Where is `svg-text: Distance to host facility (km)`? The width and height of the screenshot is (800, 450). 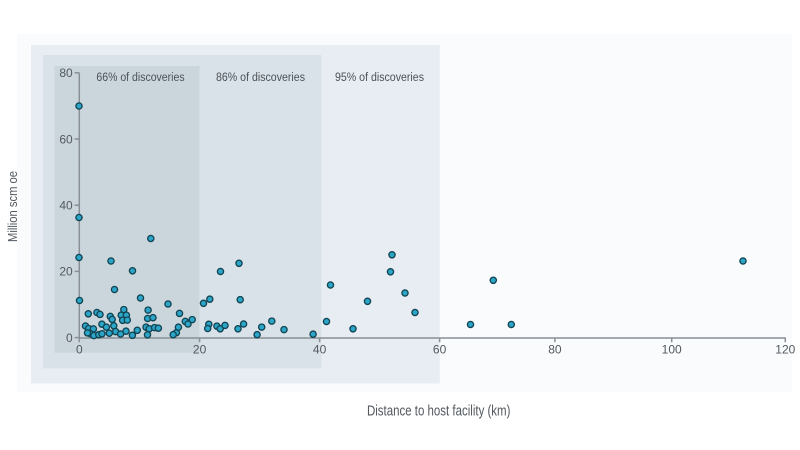
svg-text: Distance to host facility (km) is located at coordinates (439, 411).